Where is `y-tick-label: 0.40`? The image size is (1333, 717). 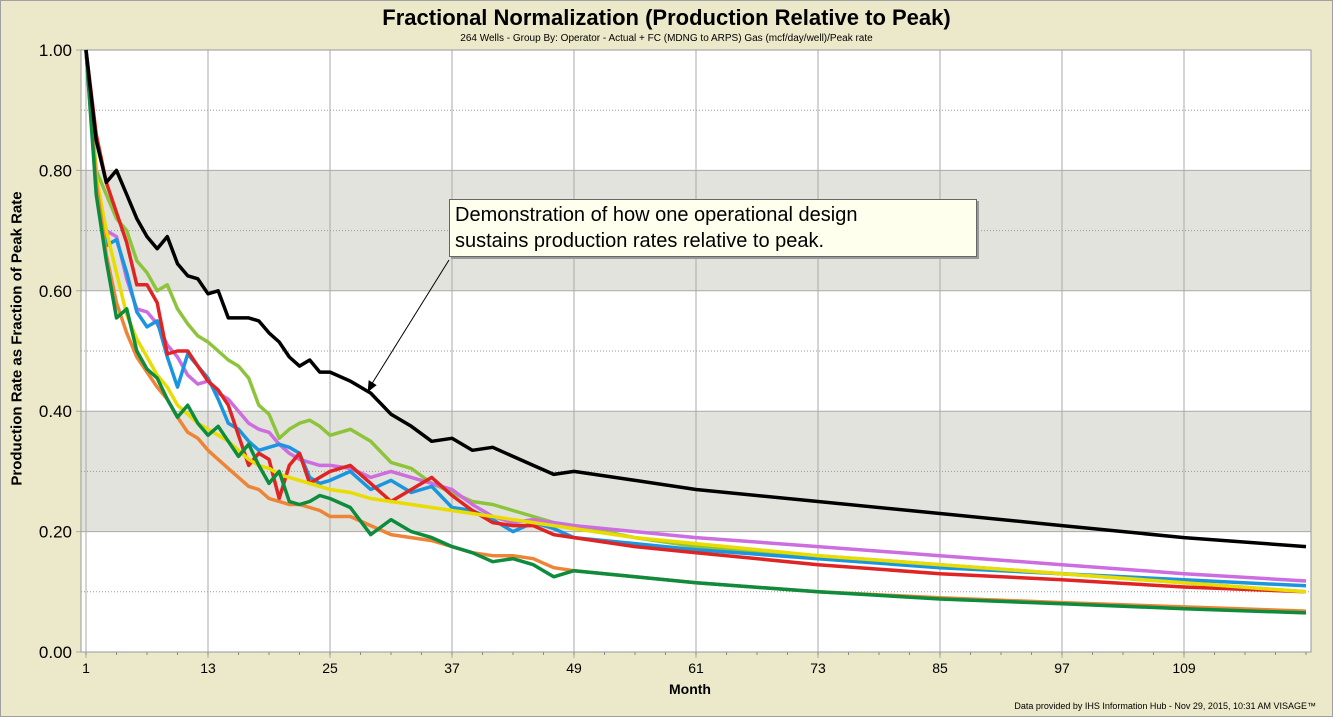
y-tick-label: 0.40 is located at coordinates (55, 411).